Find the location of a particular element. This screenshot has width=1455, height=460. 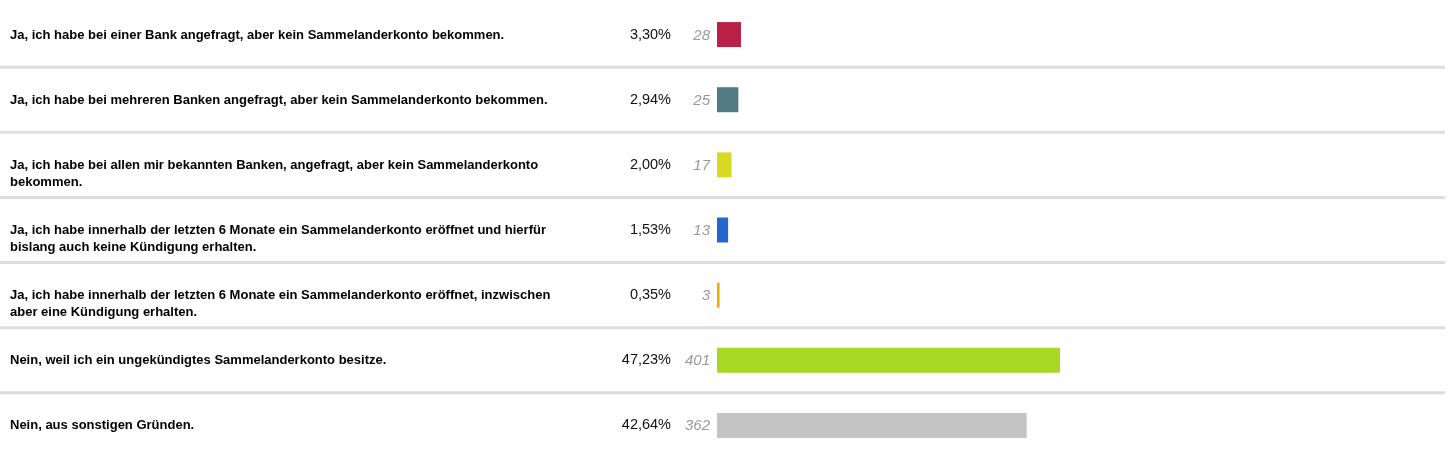

text: 25 is located at coordinates (701, 99).